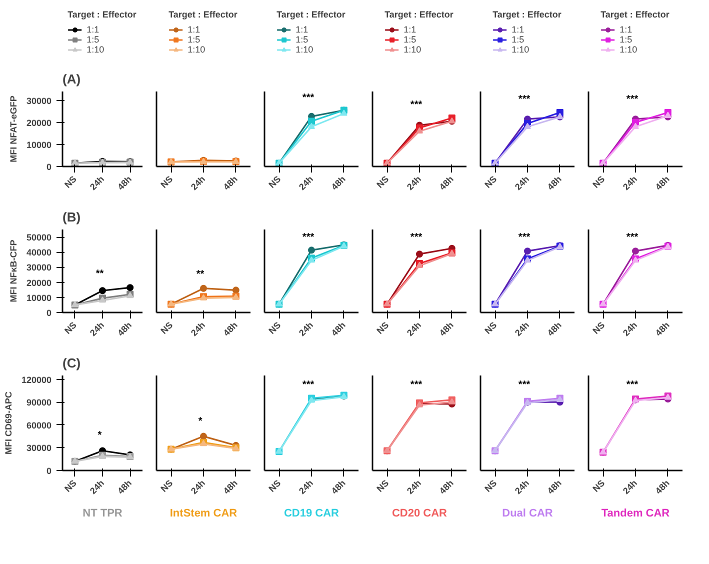 This screenshot has height=564, width=709. Describe the element at coordinates (39, 403) in the screenshot. I see `y-tick-label: 90000` at that location.